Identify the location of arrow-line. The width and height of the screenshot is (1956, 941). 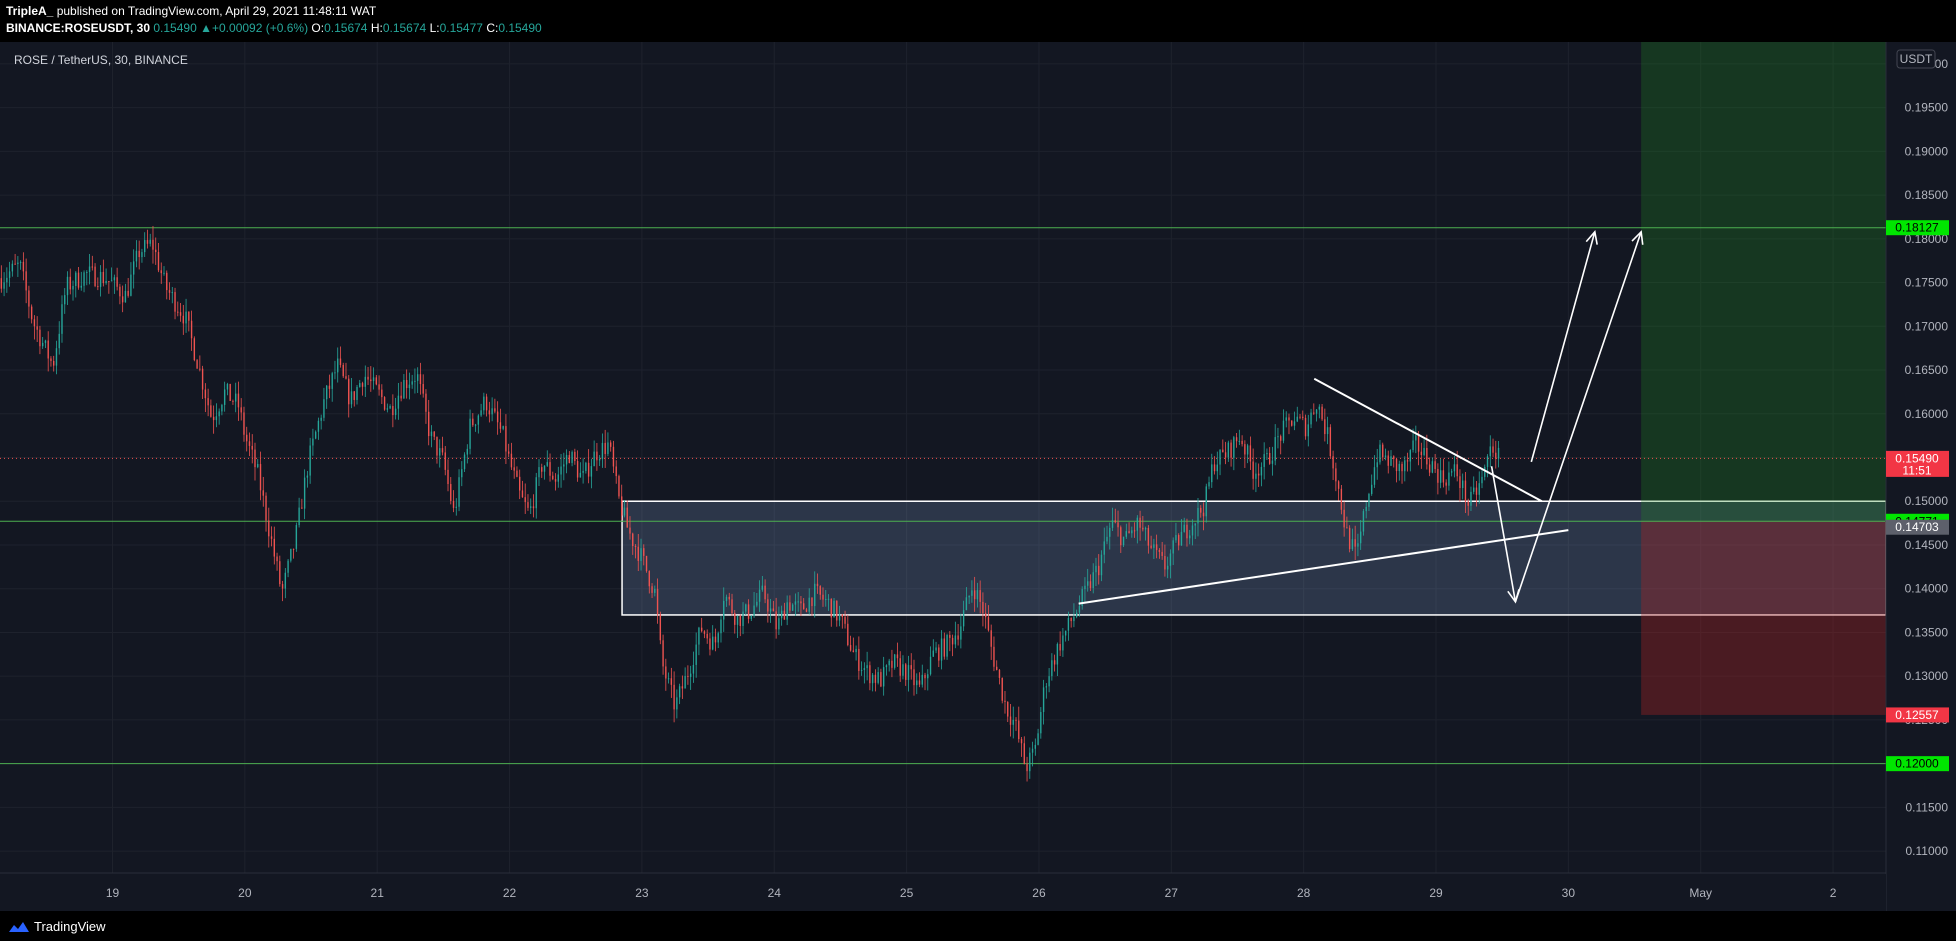
(1578, 417).